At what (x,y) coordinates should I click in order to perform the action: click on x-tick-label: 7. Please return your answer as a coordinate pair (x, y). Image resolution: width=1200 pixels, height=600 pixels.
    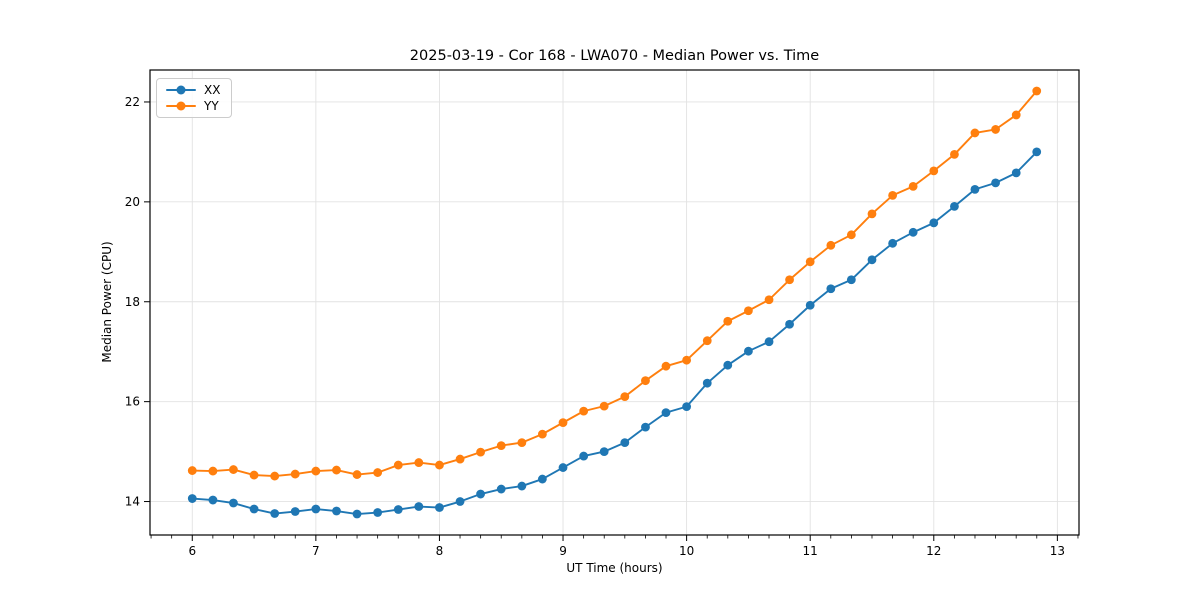
    Looking at the image, I should click on (316, 551).